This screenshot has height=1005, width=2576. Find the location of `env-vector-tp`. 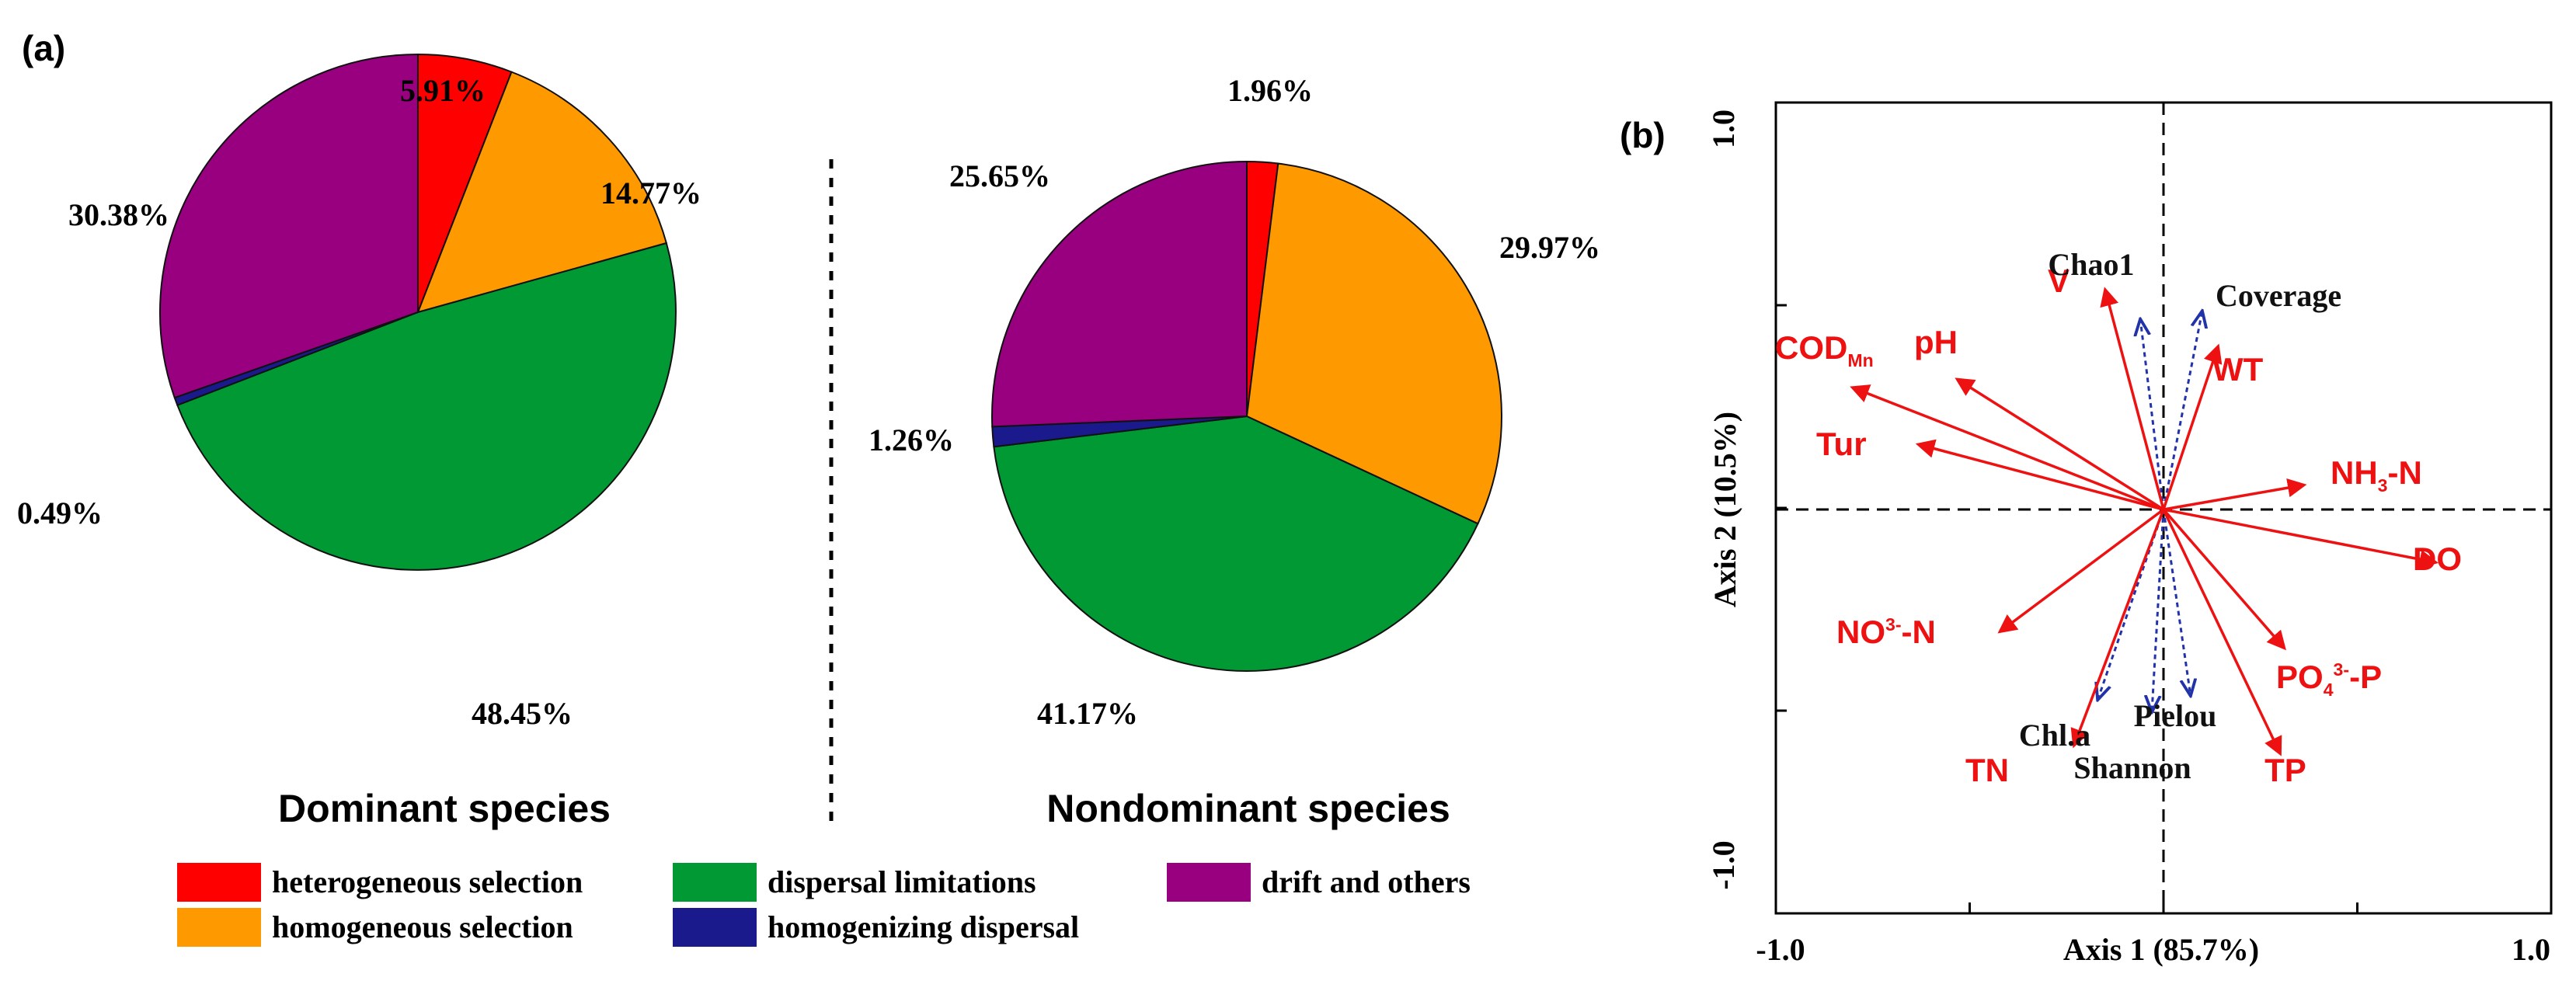

env-vector-tp is located at coordinates (2222, 632).